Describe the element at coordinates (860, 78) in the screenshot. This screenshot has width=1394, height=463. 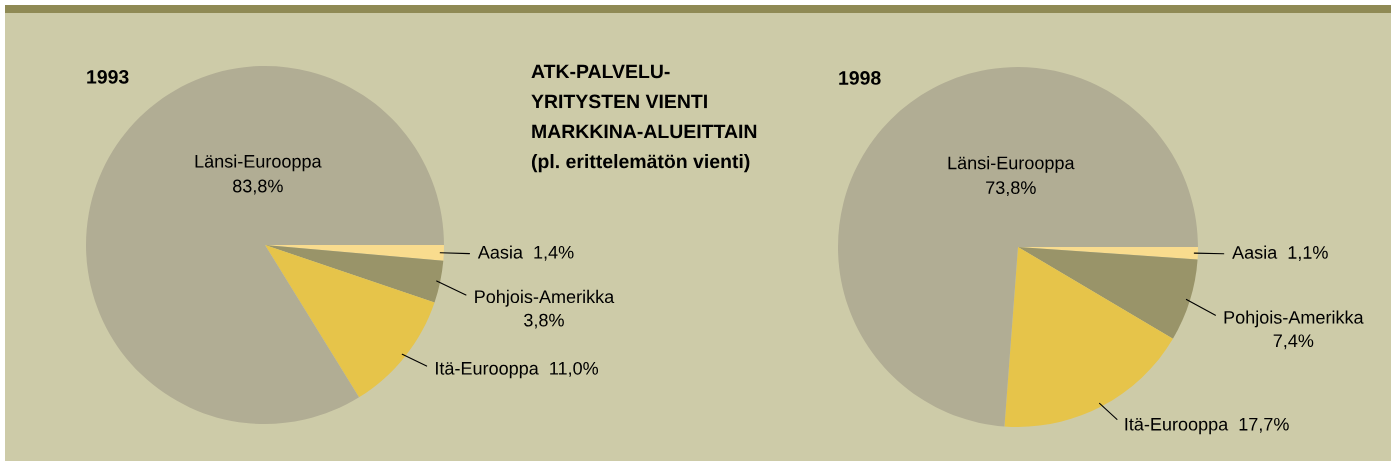
I see `chart-title: 1998` at that location.